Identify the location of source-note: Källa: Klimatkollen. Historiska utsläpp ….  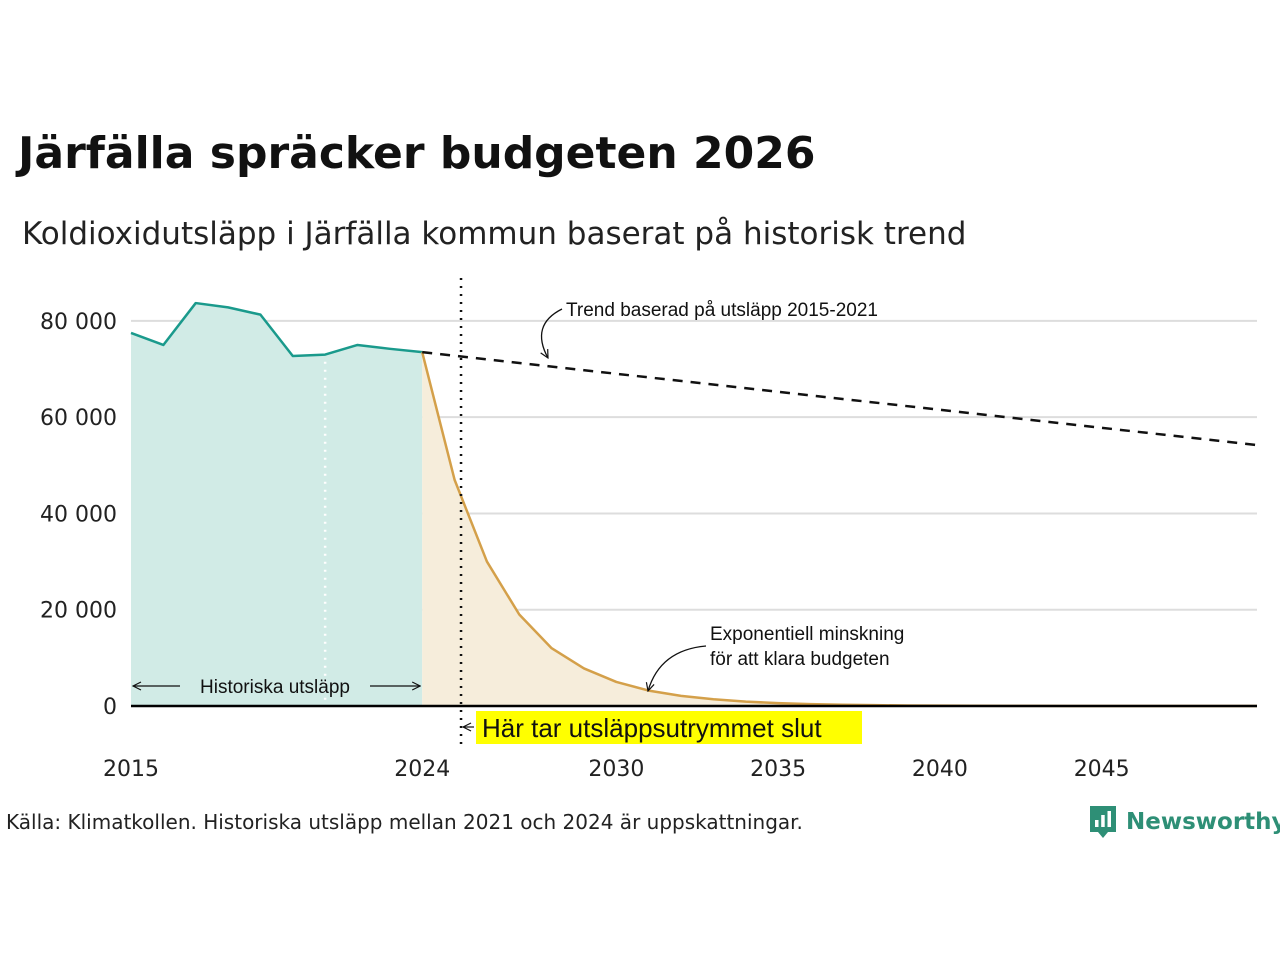
(404, 822).